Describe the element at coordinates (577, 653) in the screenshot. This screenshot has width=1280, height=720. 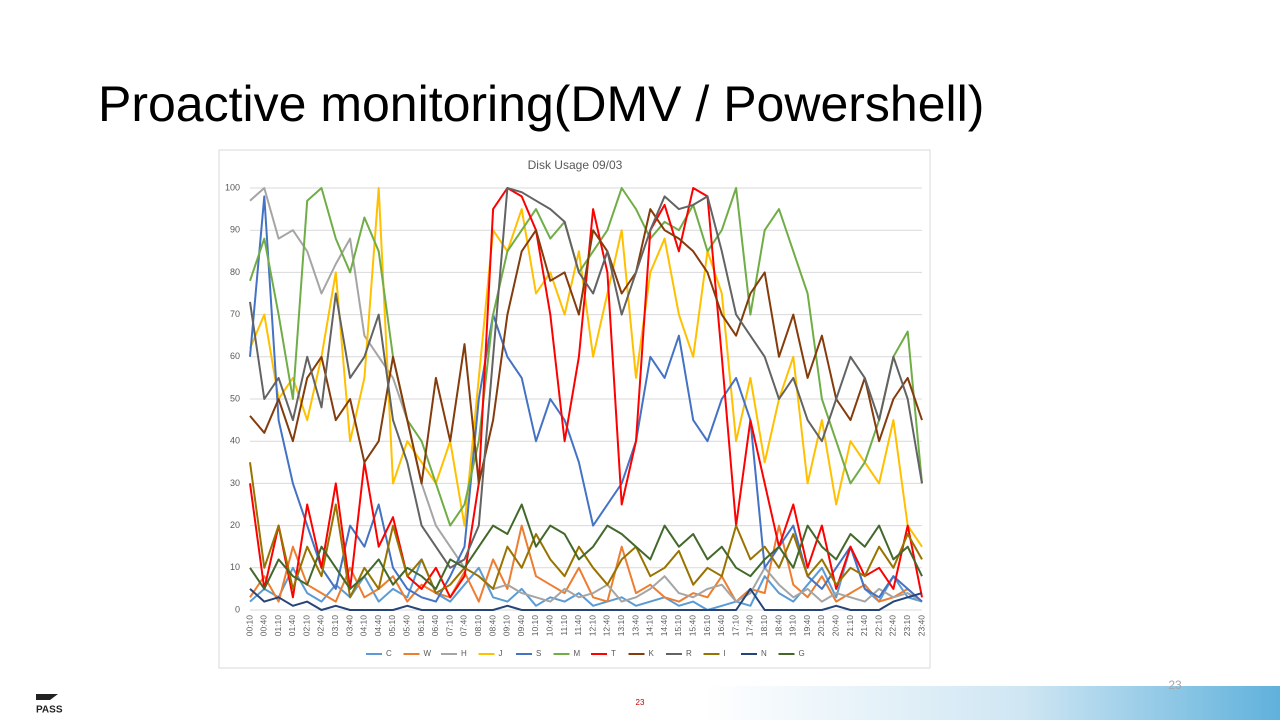
I see `legend-label: M` at that location.